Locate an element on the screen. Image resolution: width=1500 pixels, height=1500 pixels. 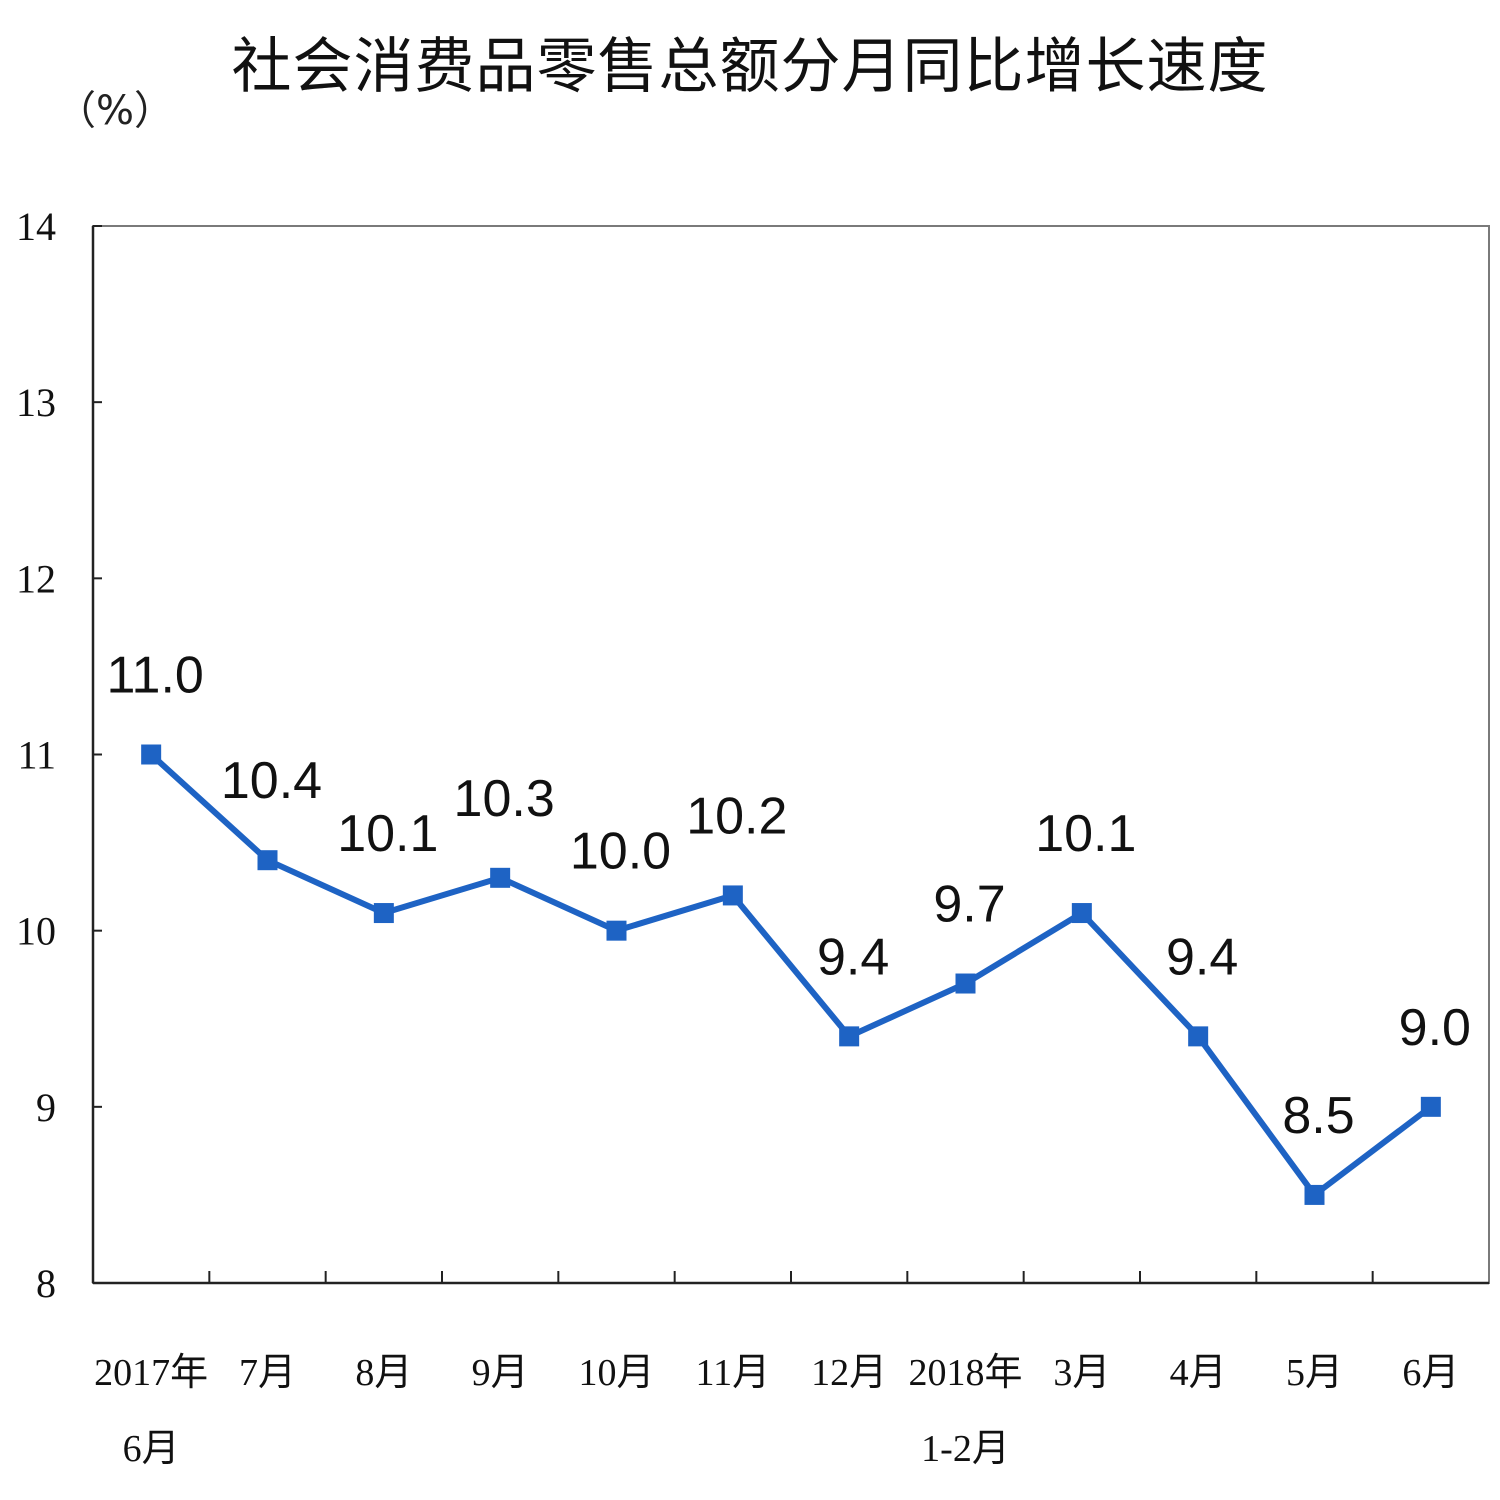
y-tick-label: 9 is located at coordinates (46, 1107).